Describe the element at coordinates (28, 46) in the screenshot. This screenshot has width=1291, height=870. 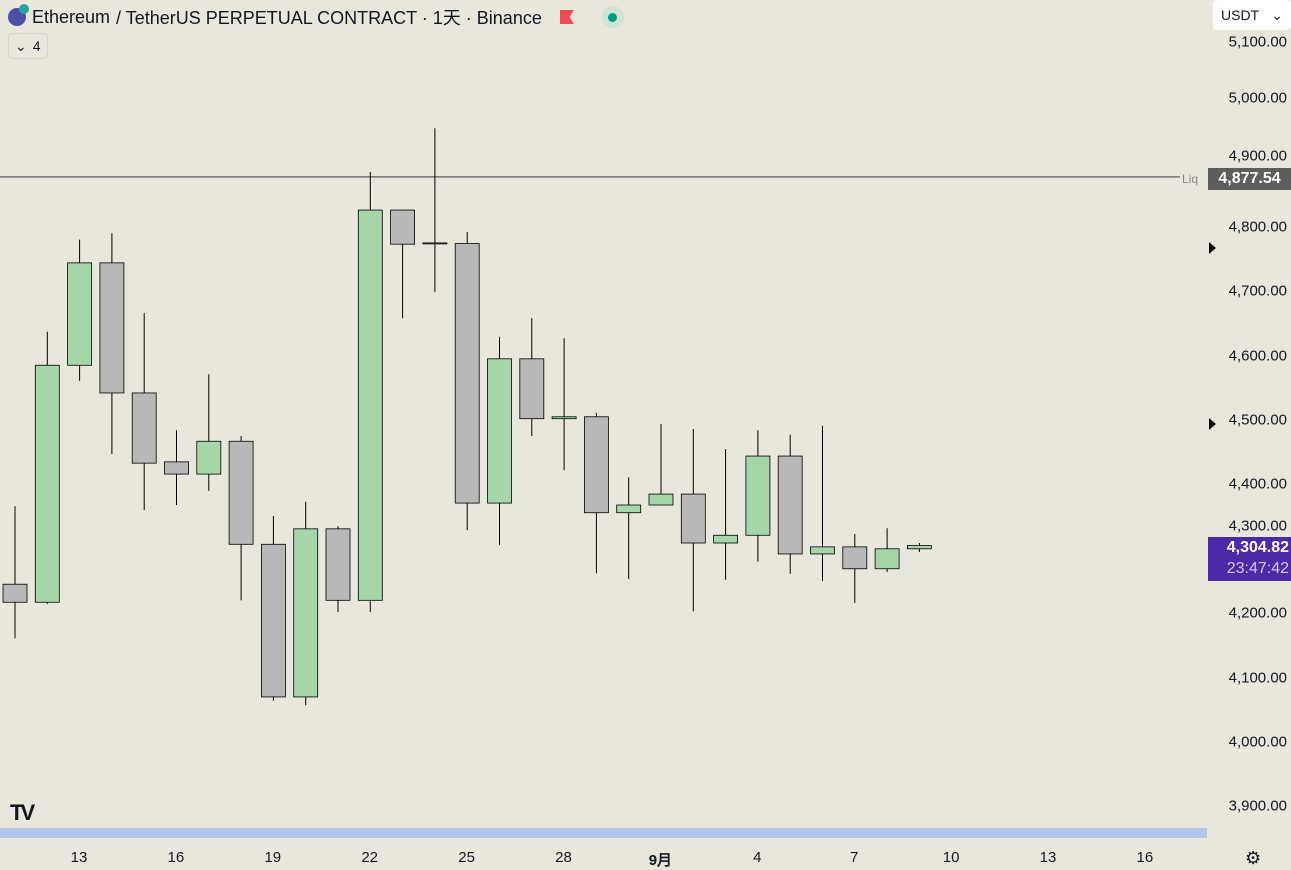
I see `indicators-toggle: ⌄ 4` at that location.